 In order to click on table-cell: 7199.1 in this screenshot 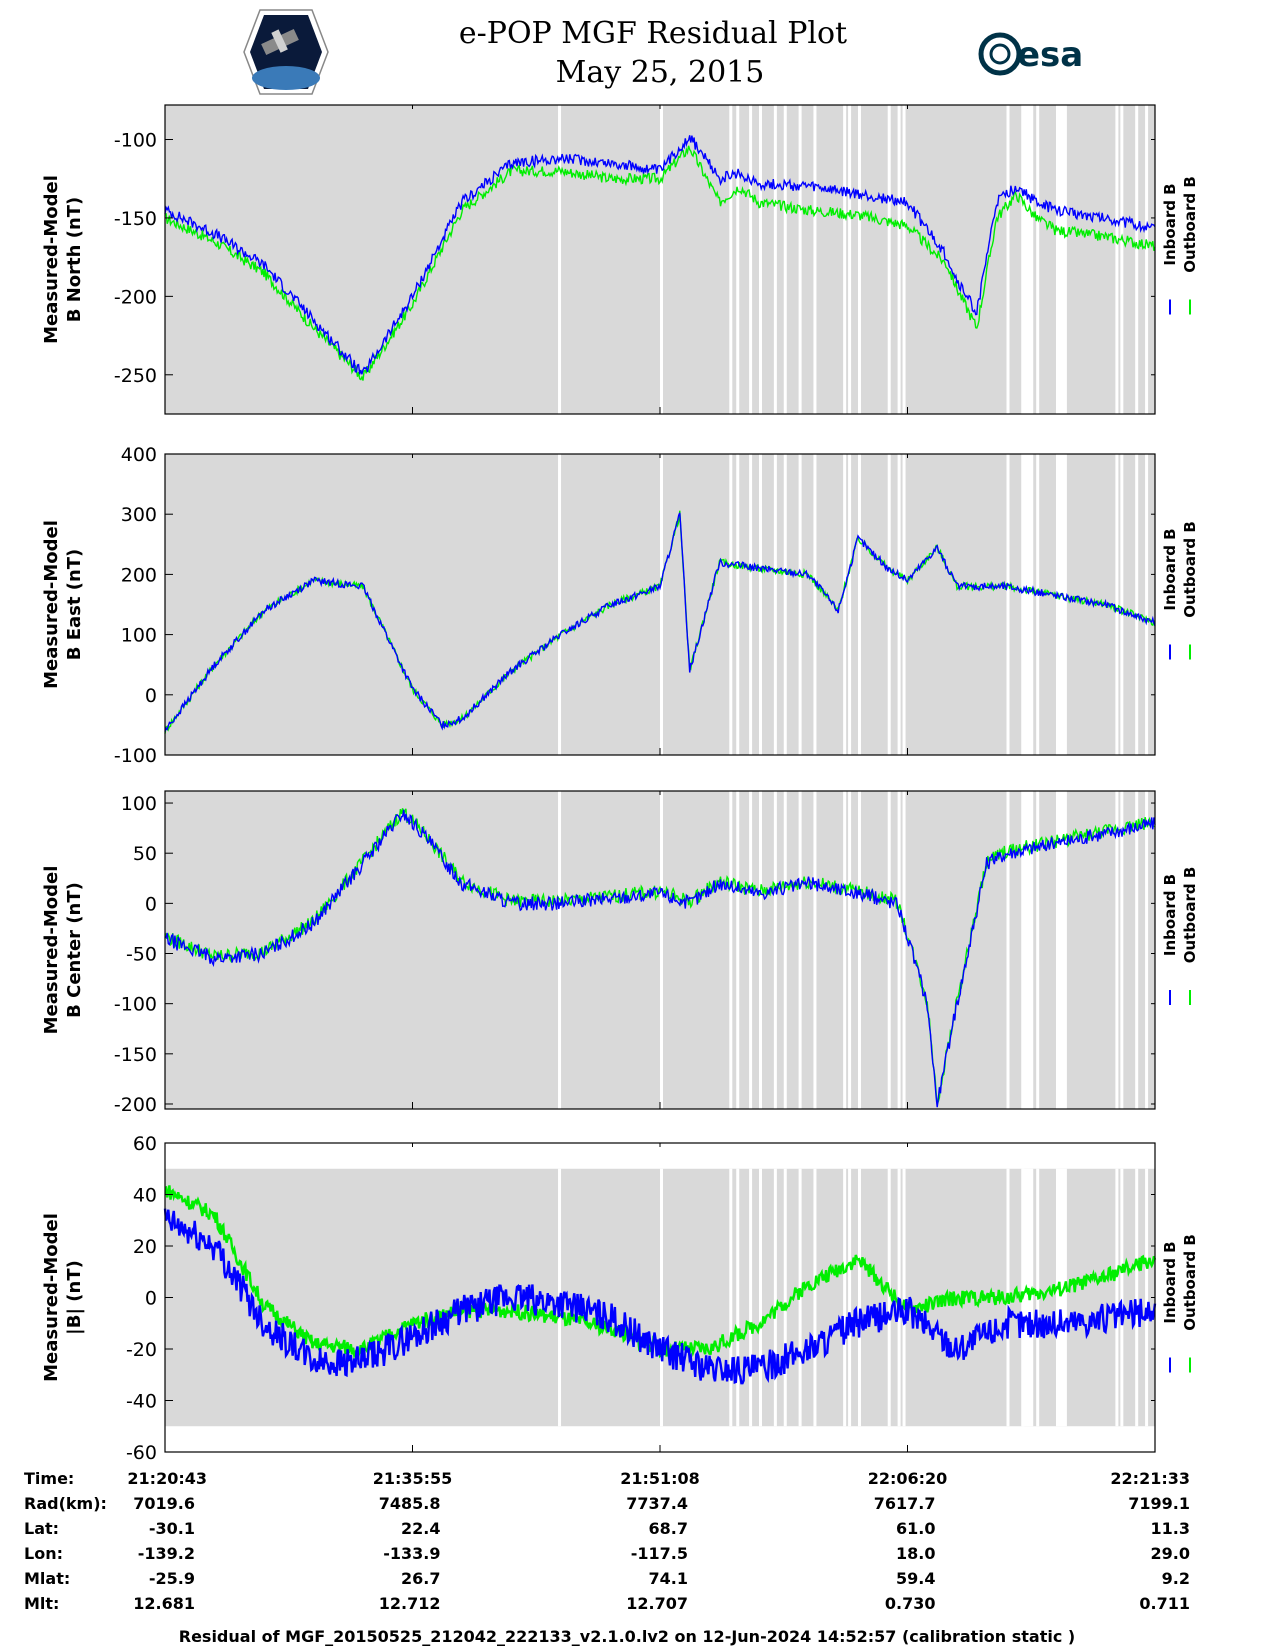, I will do `click(1159, 1503)`.